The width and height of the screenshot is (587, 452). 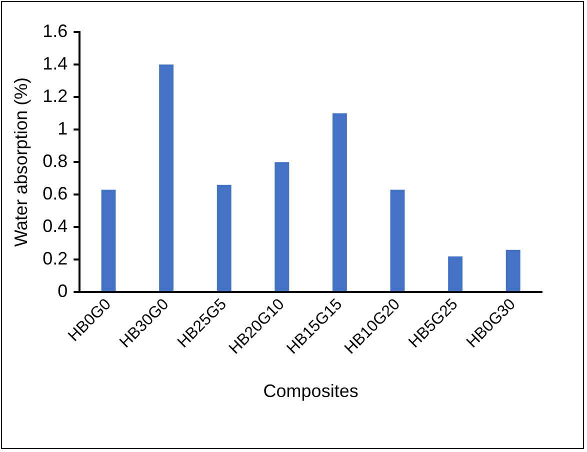 What do you see at coordinates (310, 391) in the screenshot?
I see `x-axis-title: Composites` at bounding box center [310, 391].